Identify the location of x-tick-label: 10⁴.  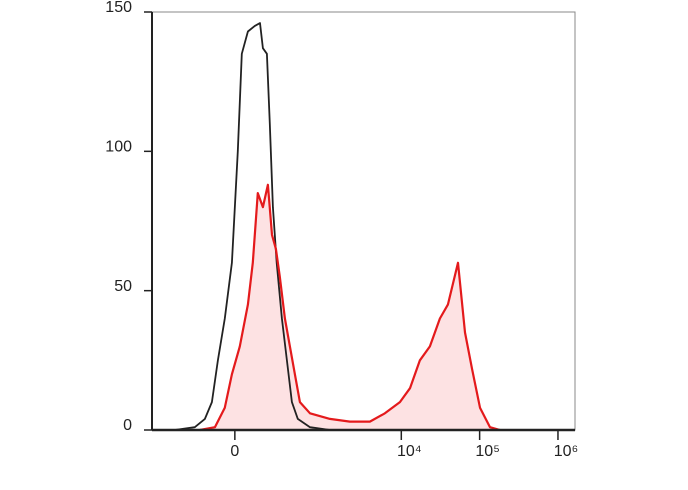
(409, 451).